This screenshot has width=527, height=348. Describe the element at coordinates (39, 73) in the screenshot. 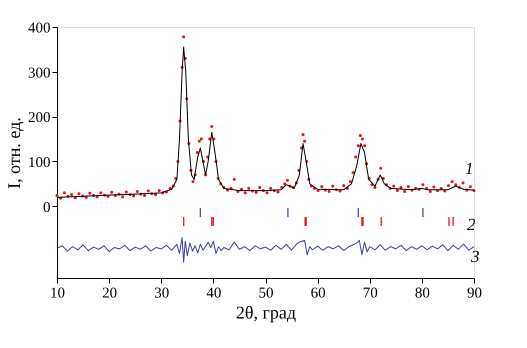

I see `y-tick-label: 300` at that location.